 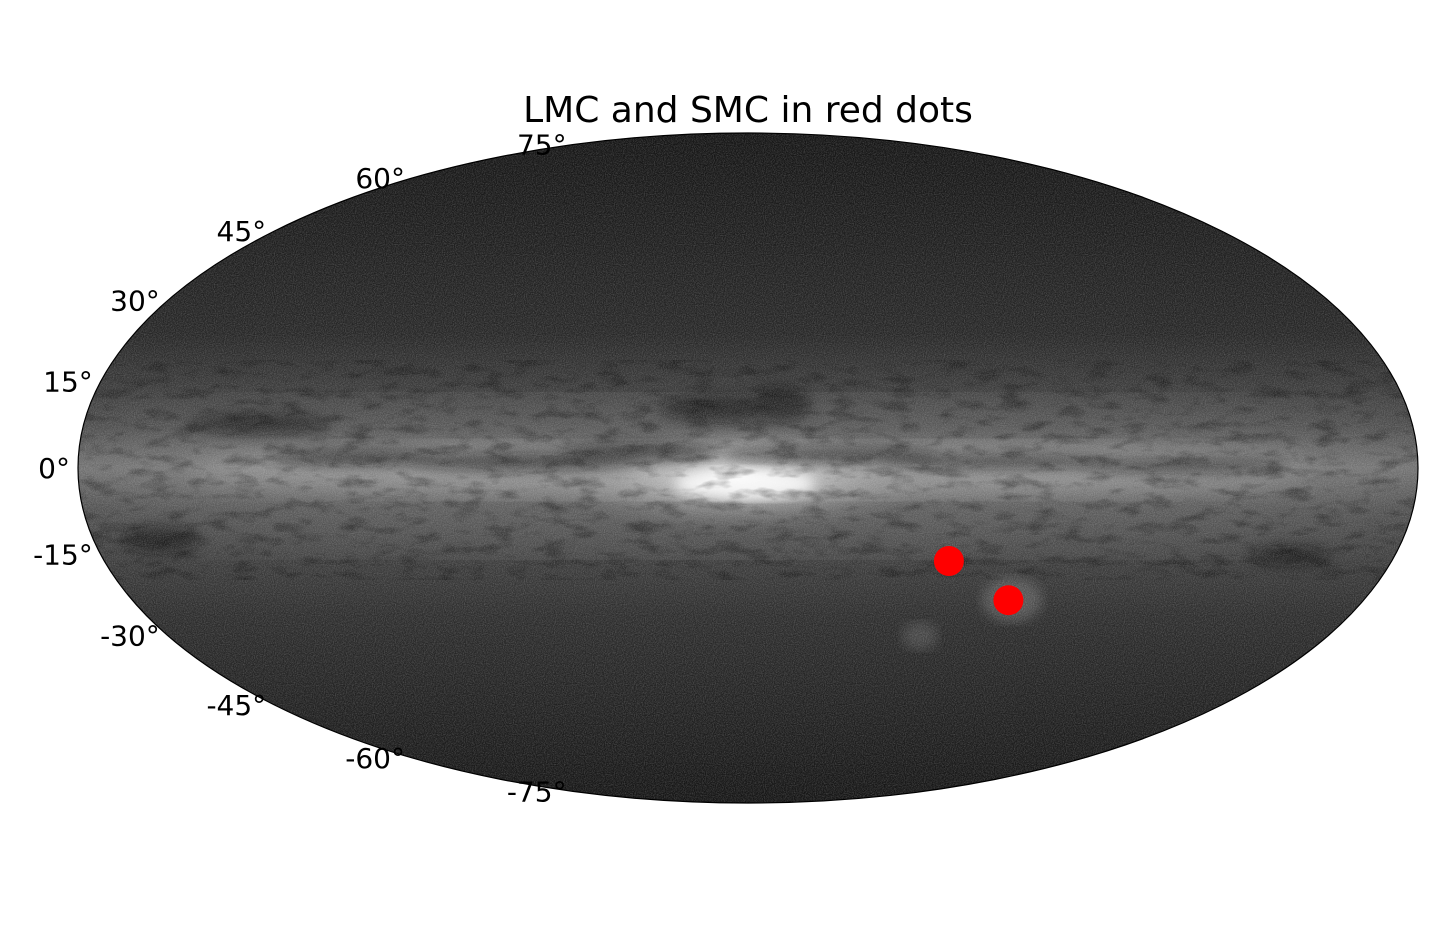 What do you see at coordinates (135, 301) in the screenshot?
I see `y-tick-label: 30°` at bounding box center [135, 301].